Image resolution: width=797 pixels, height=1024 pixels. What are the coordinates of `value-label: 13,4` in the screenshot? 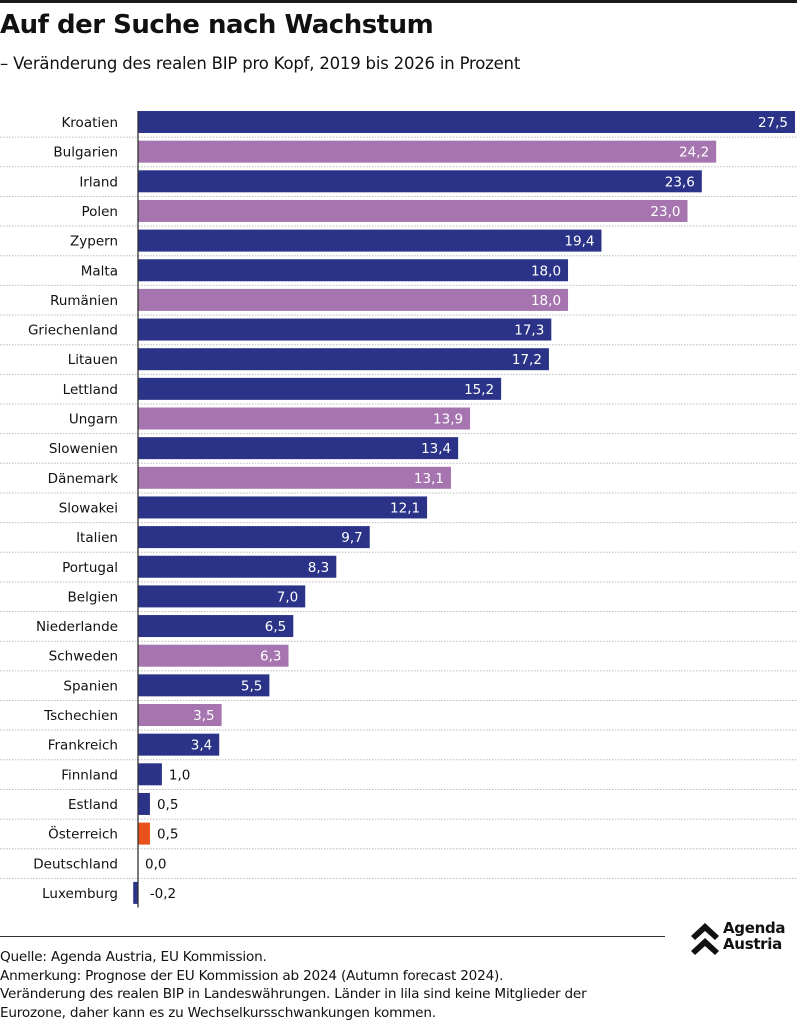 It's located at (436, 449).